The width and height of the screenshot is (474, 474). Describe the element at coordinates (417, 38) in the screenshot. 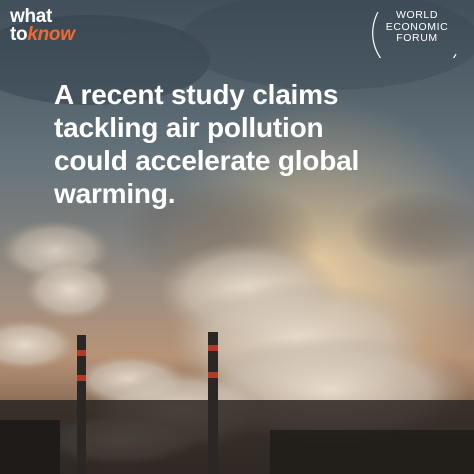

I see `wef-line-forum: FORUM` at that location.